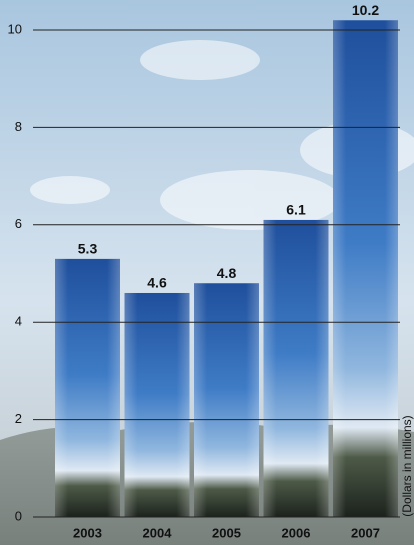 This screenshot has width=414, height=545. I want to click on y-tick-label: 8, so click(18, 126).